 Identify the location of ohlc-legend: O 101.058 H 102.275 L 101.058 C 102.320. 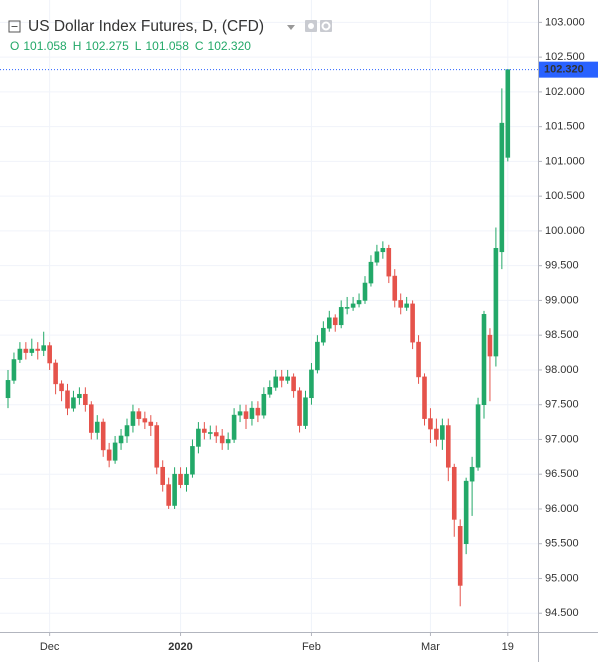
(130, 46).